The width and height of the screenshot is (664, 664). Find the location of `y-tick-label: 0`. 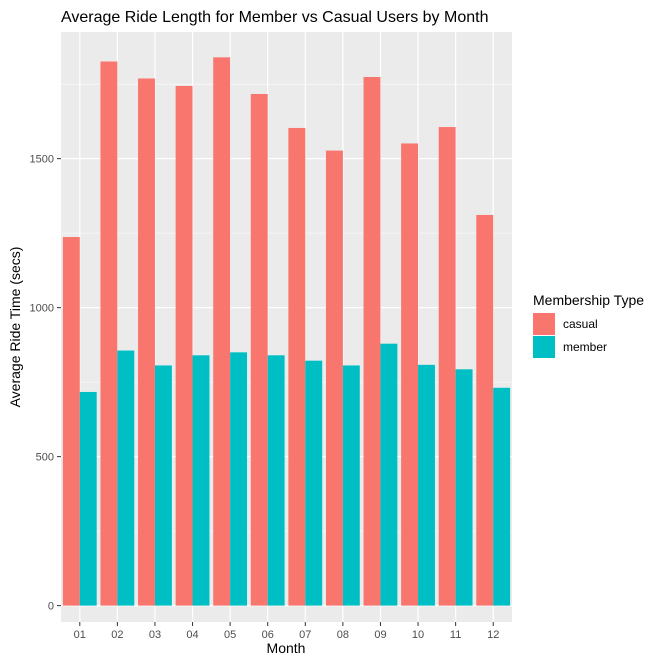

y-tick-label: 0 is located at coordinates (51, 607).